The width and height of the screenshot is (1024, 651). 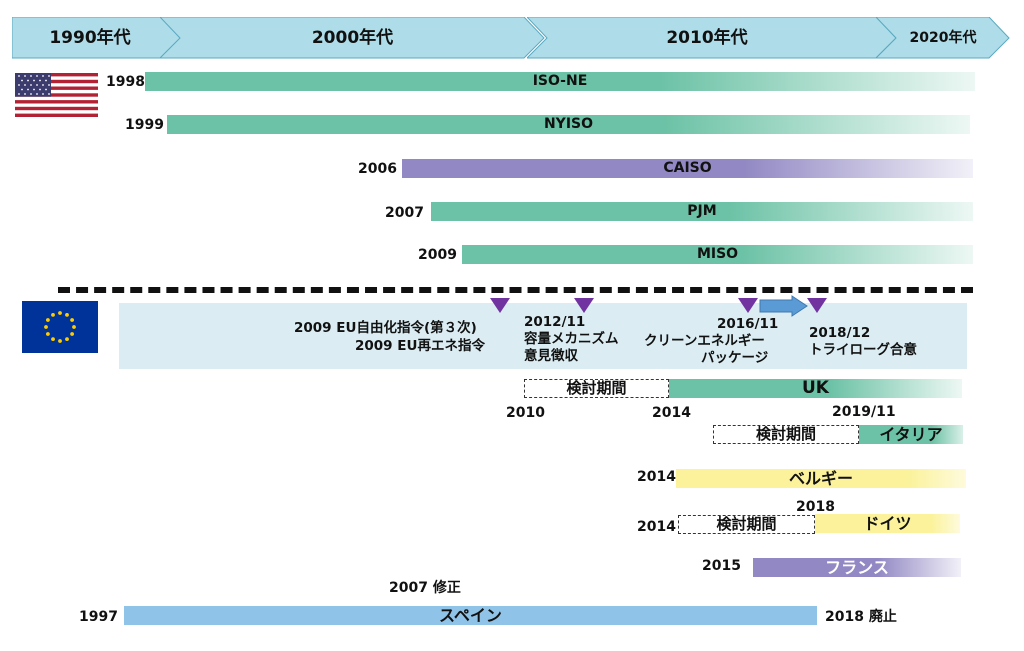 I want to click on miso-bar: MISO, so click(x=717, y=254).